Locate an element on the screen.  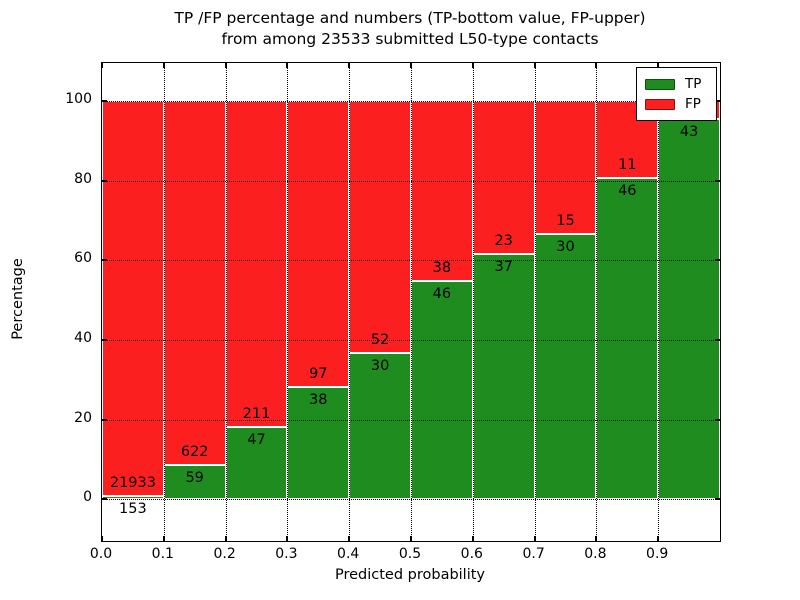
tp-count-label: 47 is located at coordinates (256, 439).